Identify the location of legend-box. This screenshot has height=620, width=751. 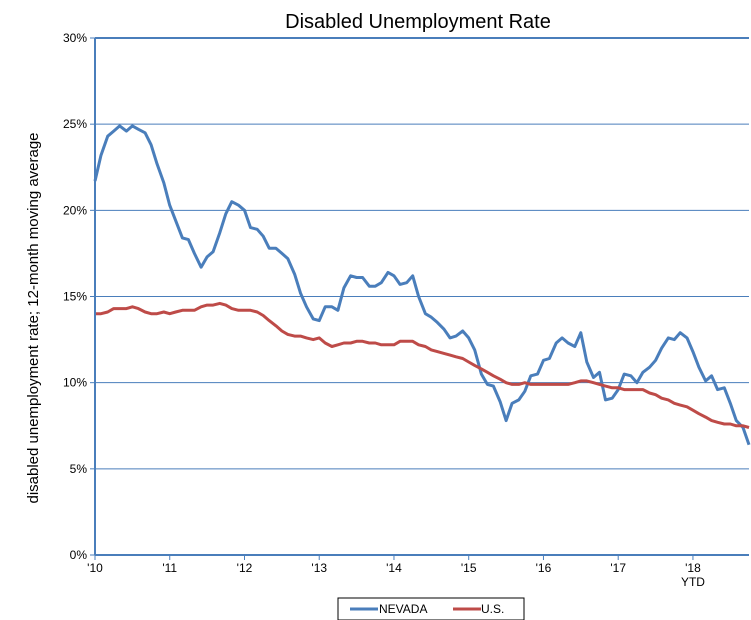
(431, 608).